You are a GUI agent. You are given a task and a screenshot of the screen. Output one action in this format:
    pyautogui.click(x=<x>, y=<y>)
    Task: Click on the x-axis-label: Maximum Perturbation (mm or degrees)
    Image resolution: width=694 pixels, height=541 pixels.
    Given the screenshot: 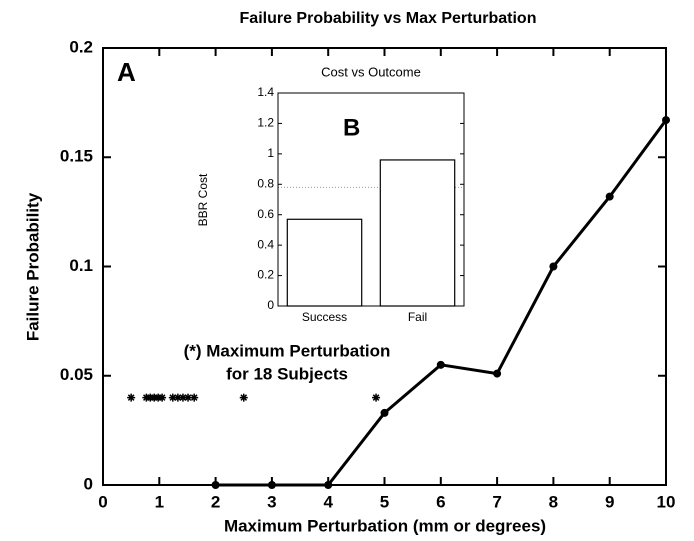 What is the action you would take?
    pyautogui.click(x=385, y=525)
    